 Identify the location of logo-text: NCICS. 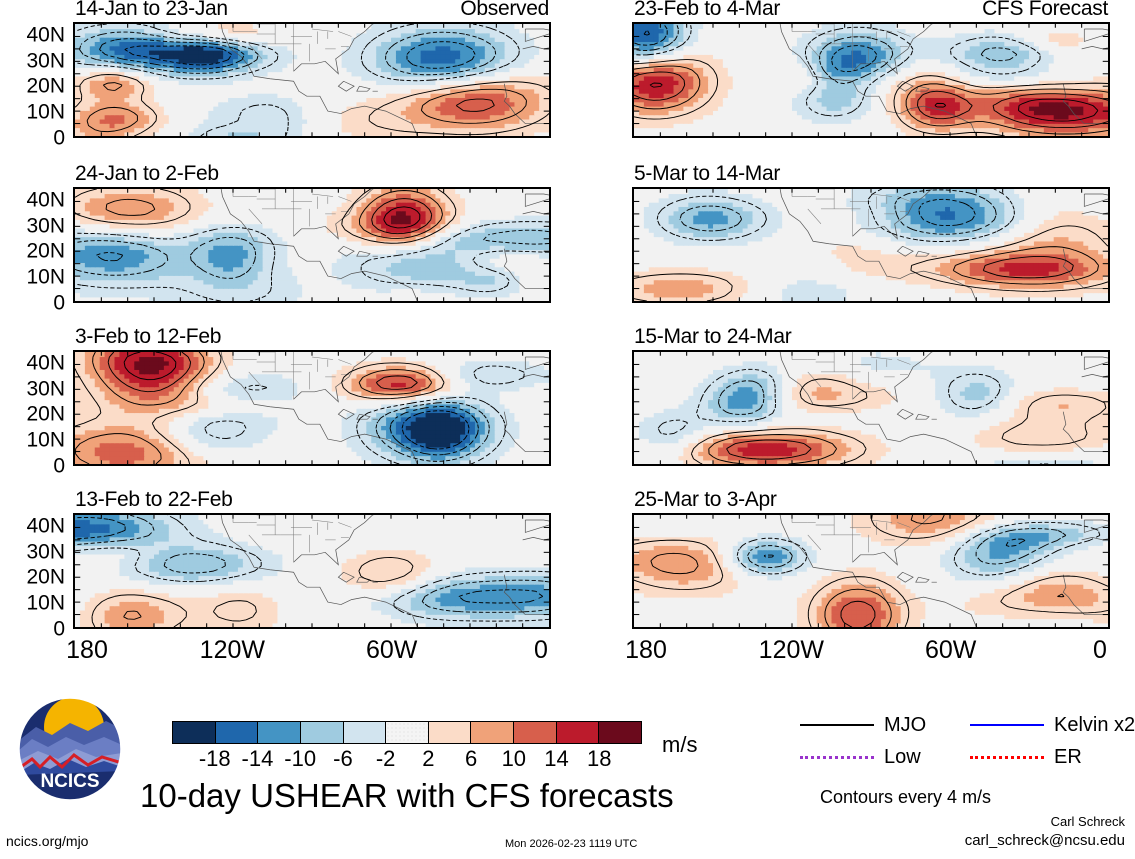
(69, 781).